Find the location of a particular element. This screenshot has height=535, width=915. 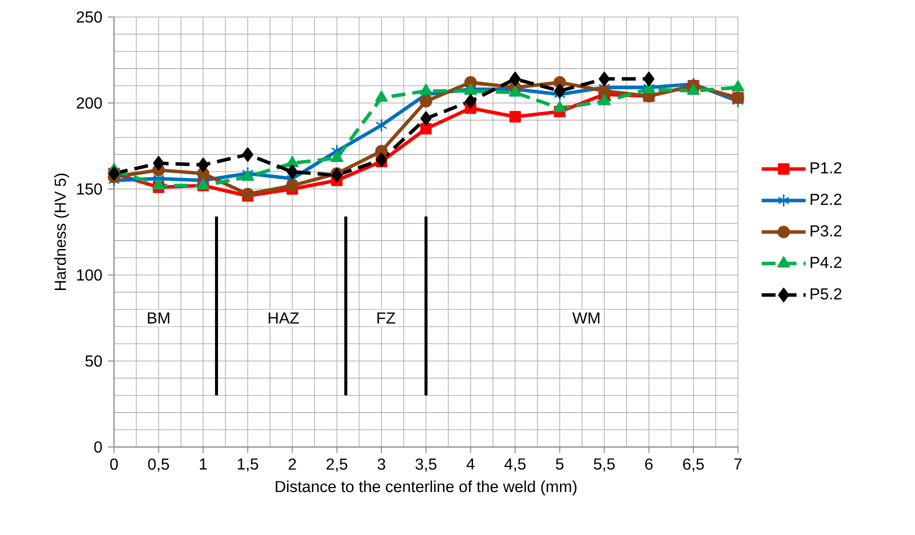

x-tick-label: 5,5 is located at coordinates (604, 465).